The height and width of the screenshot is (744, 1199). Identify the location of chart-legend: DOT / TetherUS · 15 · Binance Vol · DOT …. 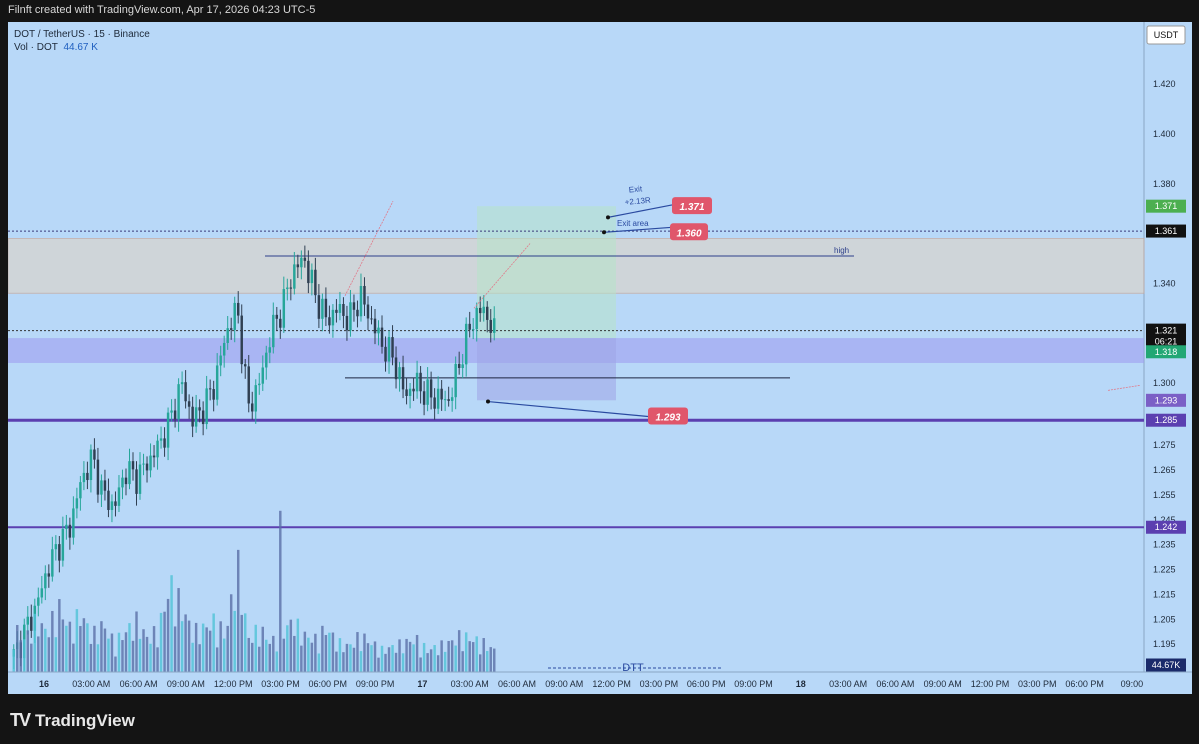
(82, 41).